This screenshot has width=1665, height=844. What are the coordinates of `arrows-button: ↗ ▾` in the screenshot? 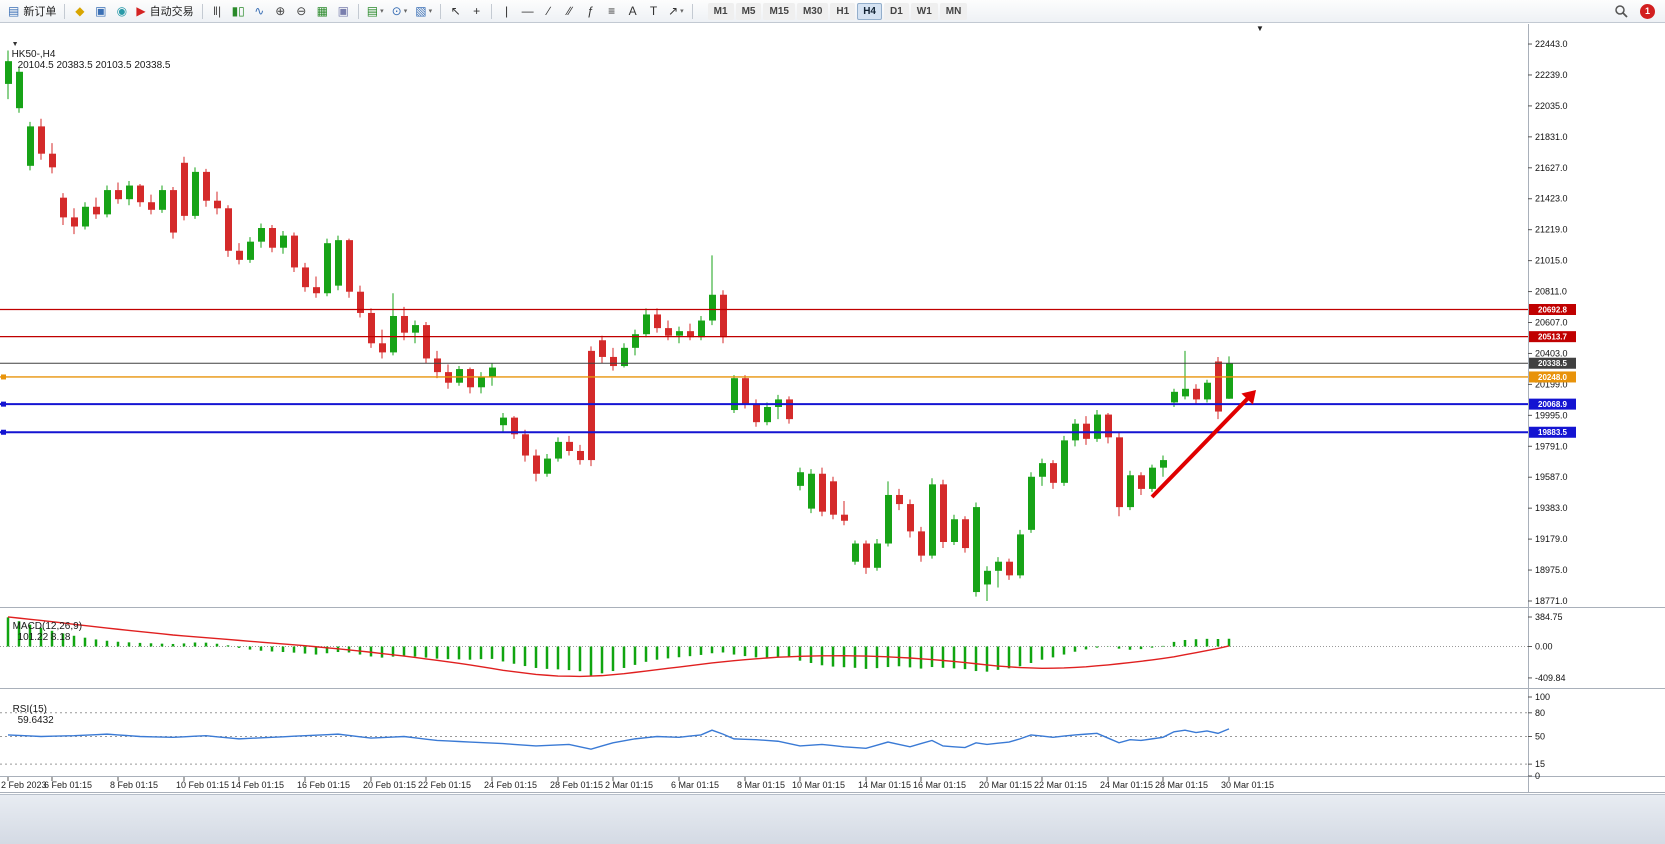 It's located at (676, 11).